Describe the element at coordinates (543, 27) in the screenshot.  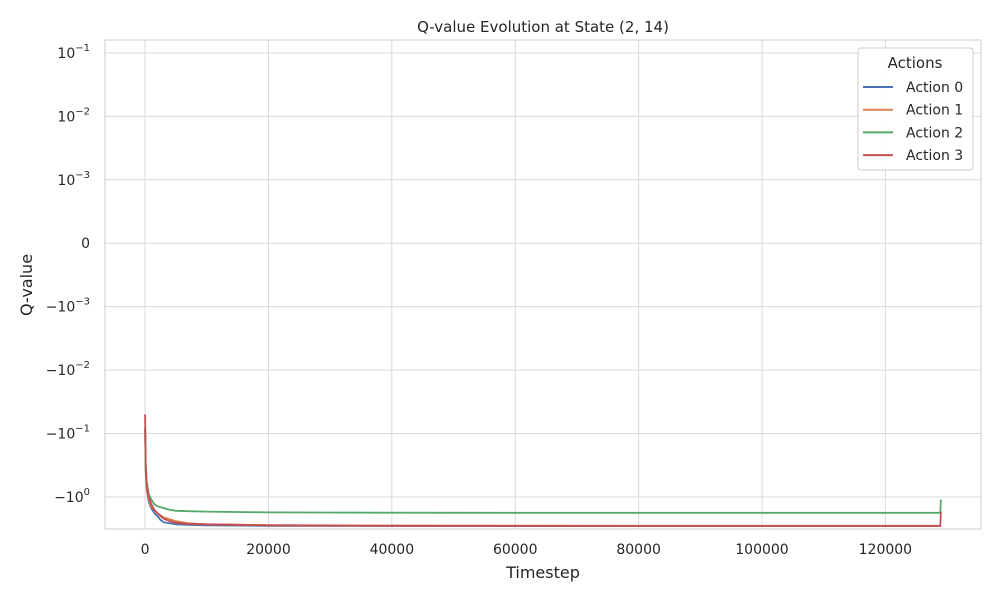
I see `chart-title: Q-value Evolution at State (2, 14)` at that location.